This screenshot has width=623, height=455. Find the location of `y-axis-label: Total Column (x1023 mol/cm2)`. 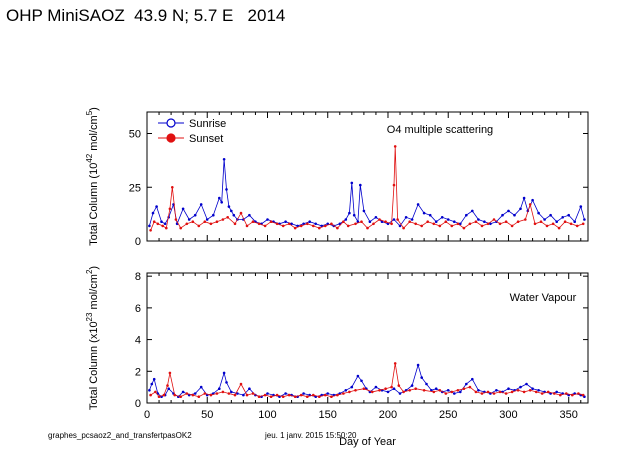

y-axis-label: Total Column (x1023 mol/cm2) is located at coordinates (92, 338).